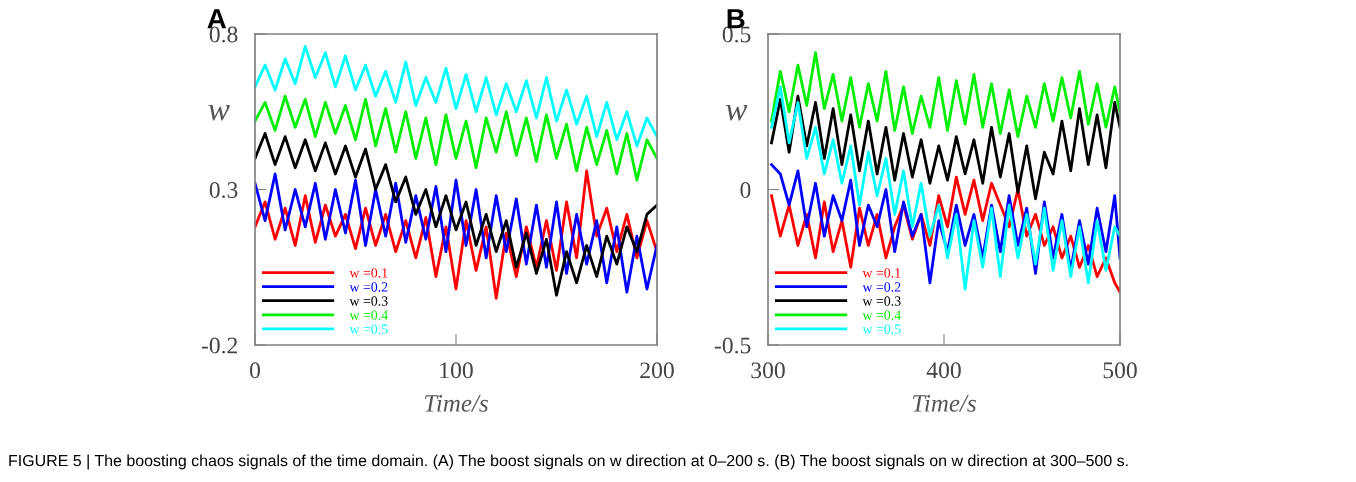  What do you see at coordinates (1120, 370) in the screenshot?
I see `x-tick-label: 500` at bounding box center [1120, 370].